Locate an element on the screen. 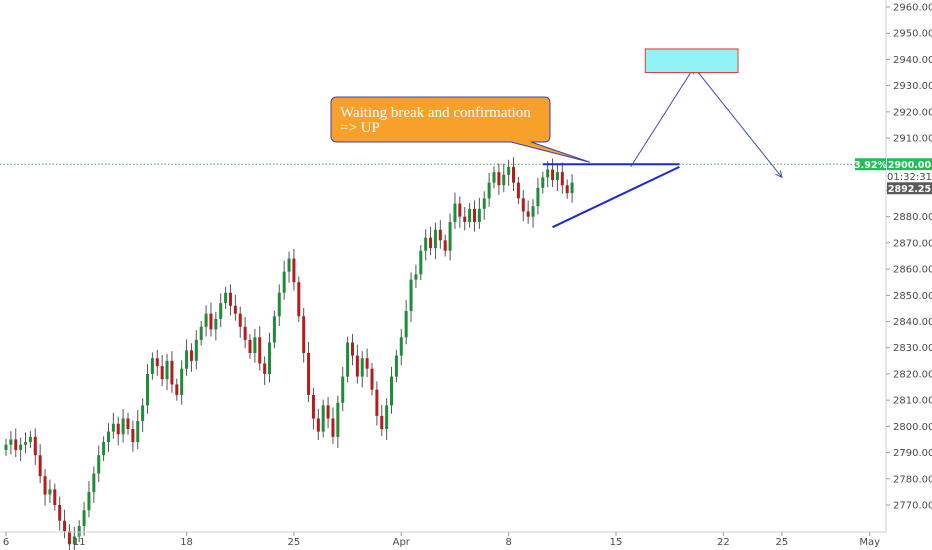 The width and height of the screenshot is (932, 550). time-tick-label: Apr is located at coordinates (402, 542).